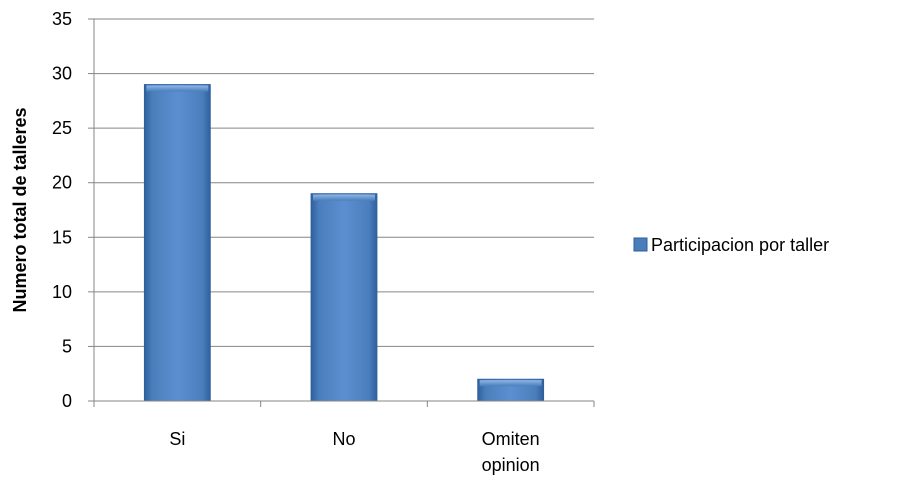 Image resolution: width=906 pixels, height=480 pixels. I want to click on y-tick-labels: 0 5 10 15 20 25 30 35, so click(73, 210).